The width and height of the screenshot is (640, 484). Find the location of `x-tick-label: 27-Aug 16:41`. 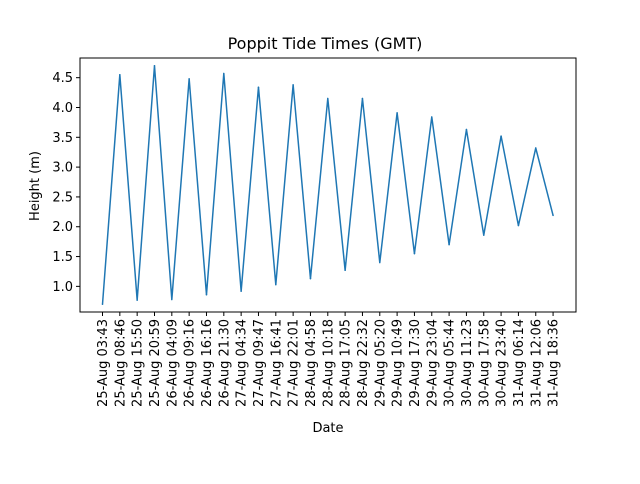

x-tick-label: 27-Aug 16:41 is located at coordinates (276, 363).